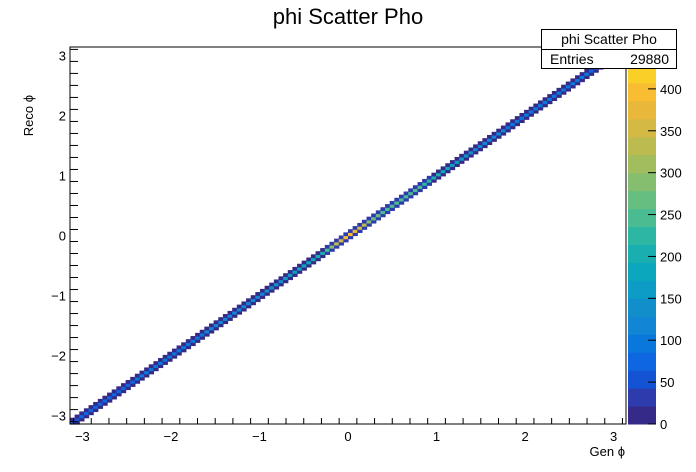 This screenshot has width=696, height=472. I want to click on color-scale-label: 150, so click(671, 298).